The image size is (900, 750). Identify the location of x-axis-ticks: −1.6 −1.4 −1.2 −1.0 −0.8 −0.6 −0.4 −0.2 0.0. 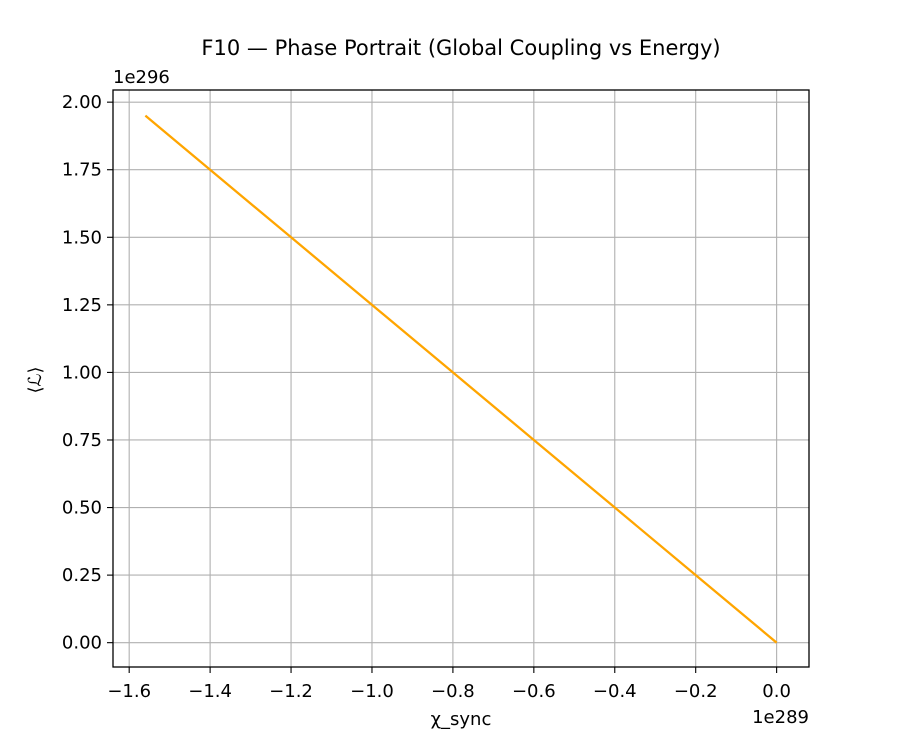
(449, 684).